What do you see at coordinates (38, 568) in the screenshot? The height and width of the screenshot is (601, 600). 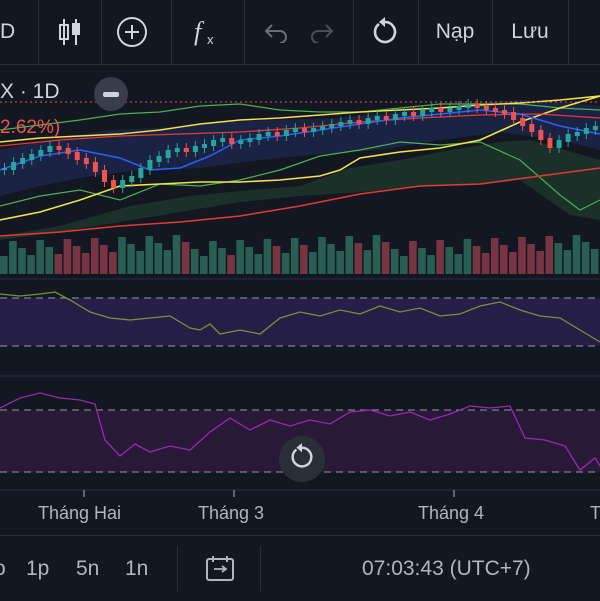 I see `interval-1p: 1p` at bounding box center [38, 568].